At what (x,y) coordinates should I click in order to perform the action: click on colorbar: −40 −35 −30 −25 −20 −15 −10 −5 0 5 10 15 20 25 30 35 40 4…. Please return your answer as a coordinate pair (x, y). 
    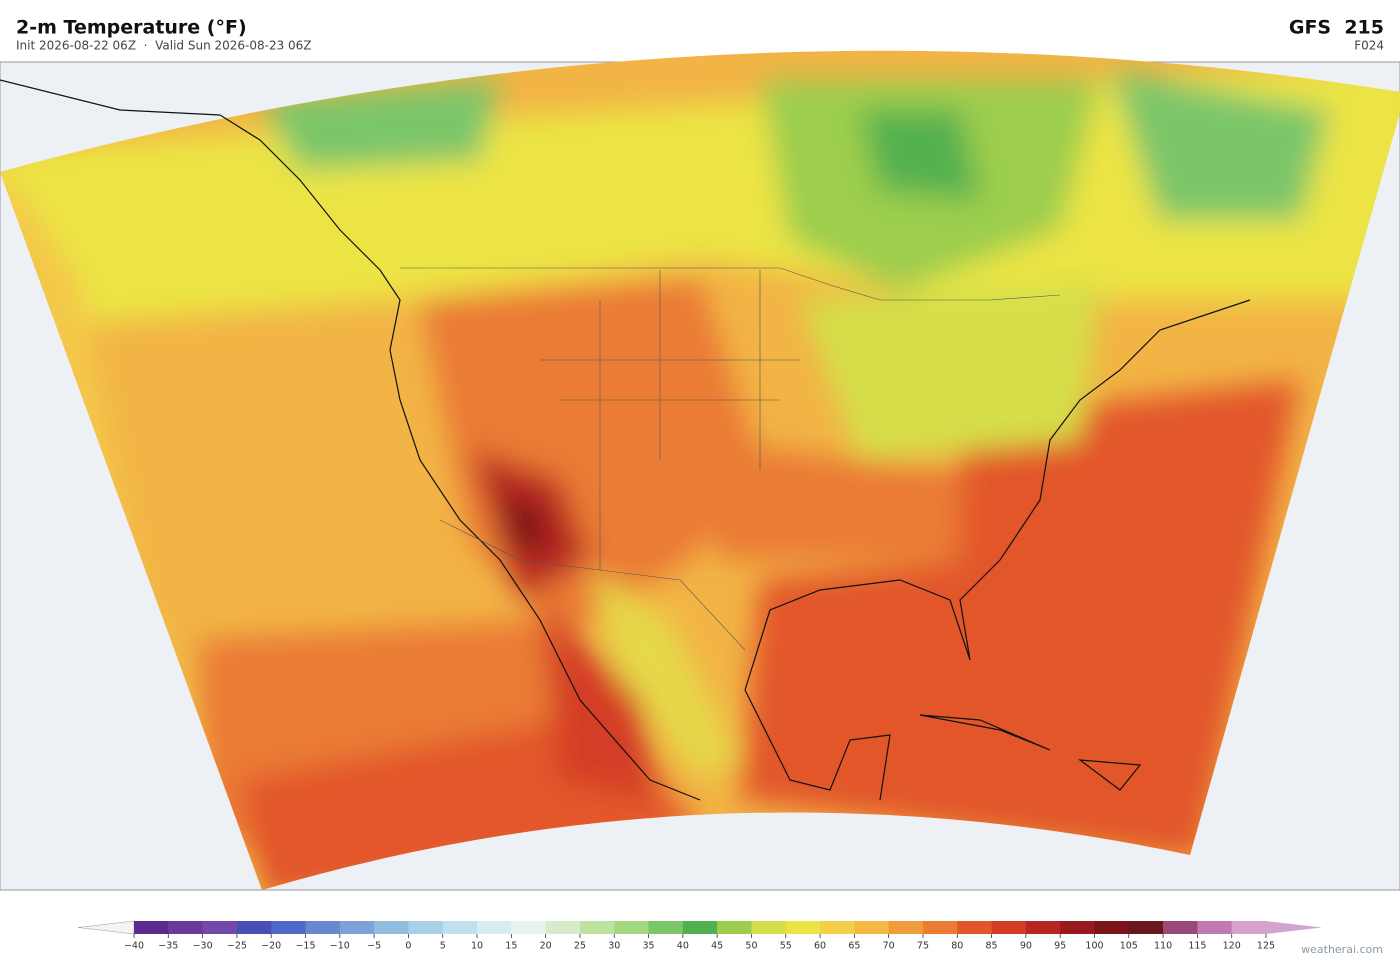
    Looking at the image, I should click on (699, 936).